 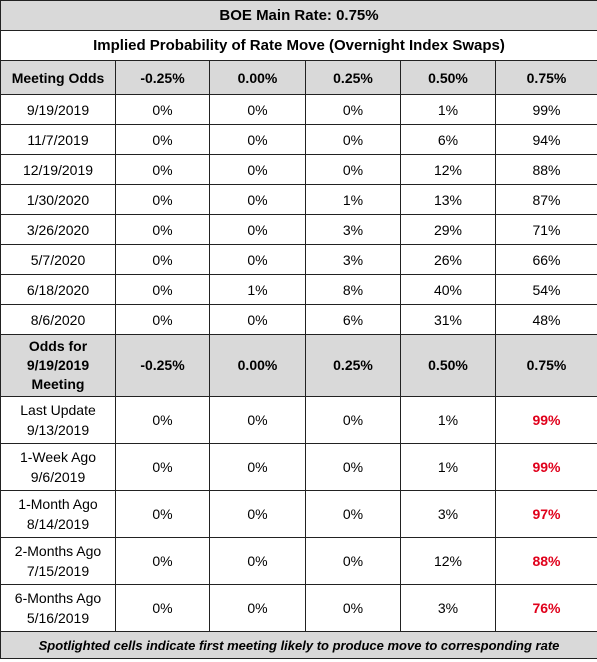 What do you see at coordinates (58, 608) in the screenshot?
I see `update-label: 6-Months Ago 5/16/2019` at bounding box center [58, 608].